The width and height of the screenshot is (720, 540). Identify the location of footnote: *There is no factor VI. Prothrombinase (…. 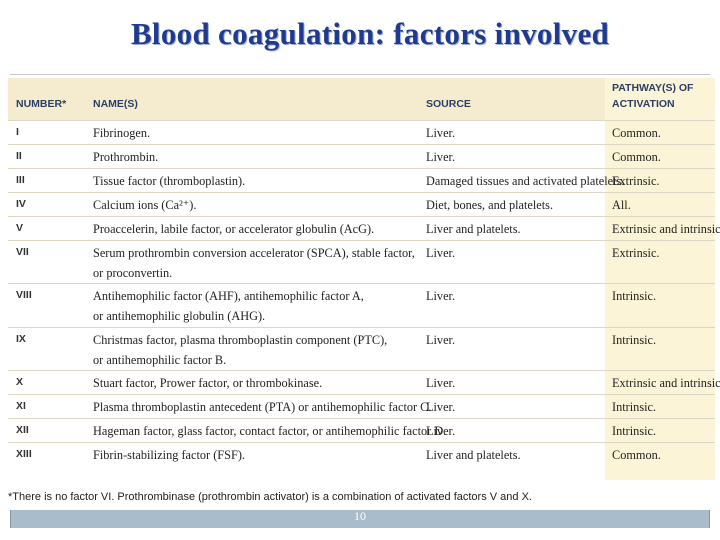
(270, 497).